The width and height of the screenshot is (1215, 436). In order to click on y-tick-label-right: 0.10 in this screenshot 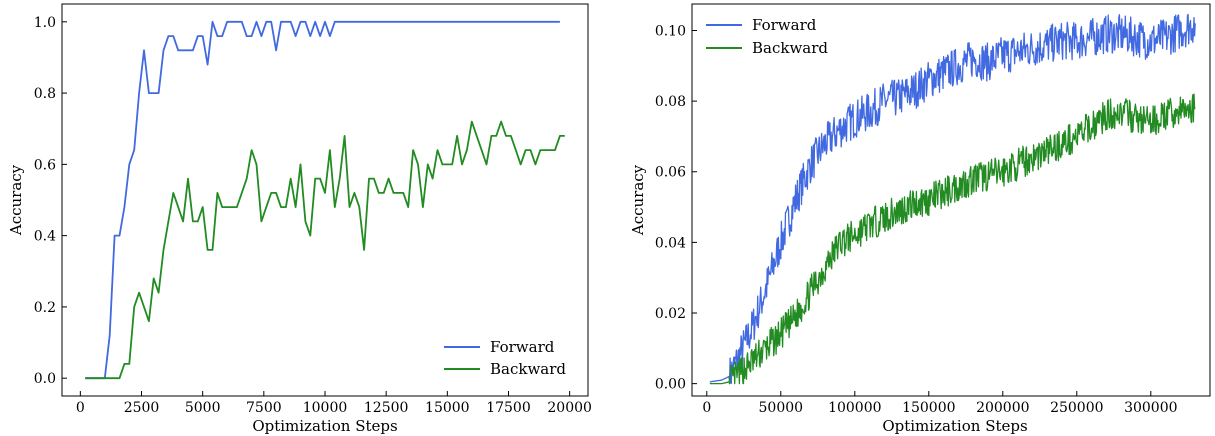, I will do `click(670, 31)`.